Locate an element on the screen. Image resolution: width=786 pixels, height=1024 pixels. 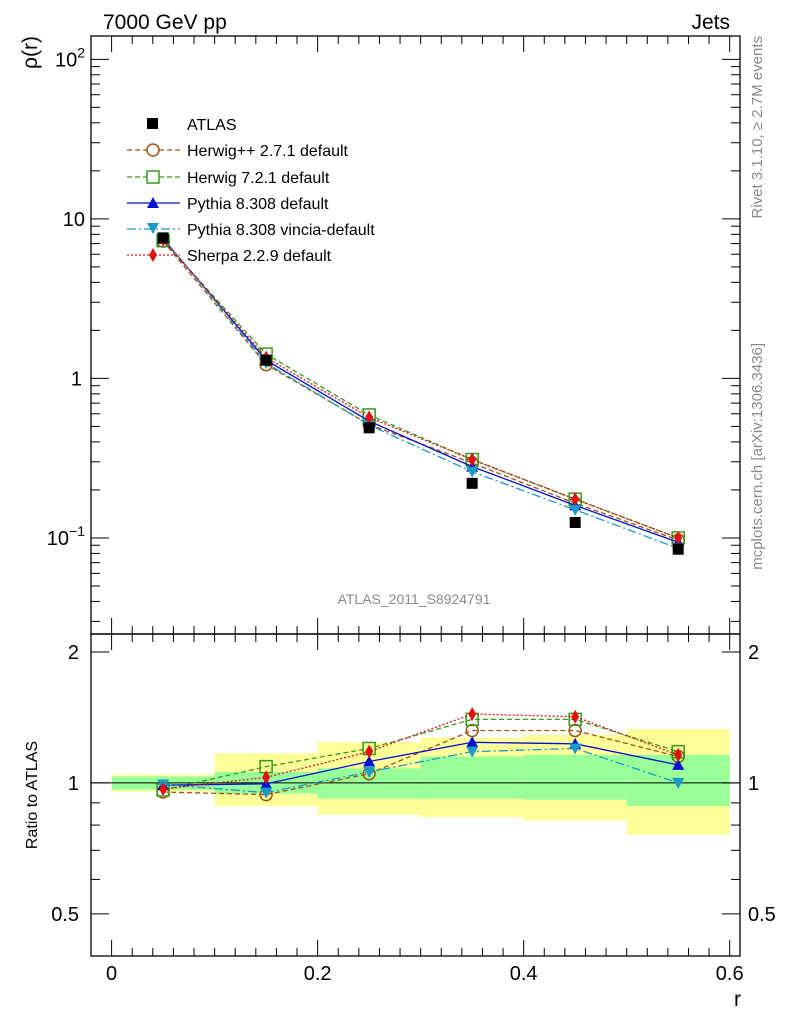
y-tick-label-ratio-0: 0.5 is located at coordinates (65, 915).